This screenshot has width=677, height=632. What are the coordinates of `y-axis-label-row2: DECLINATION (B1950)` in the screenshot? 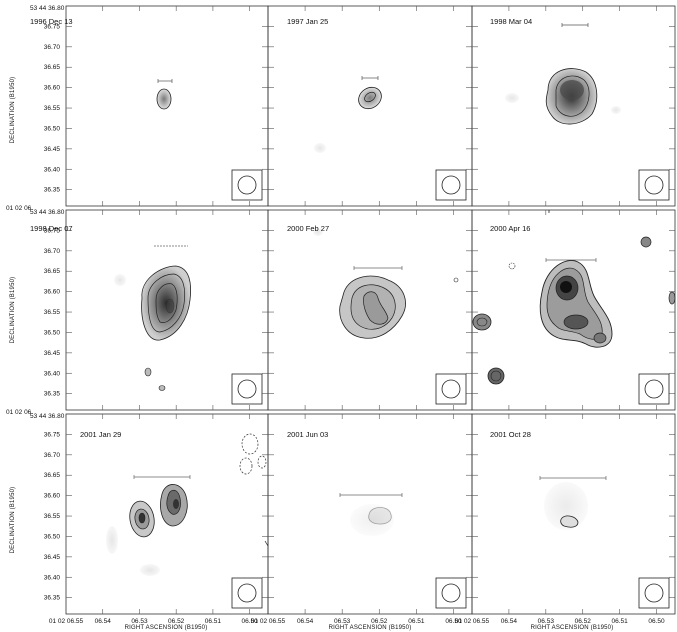 It's located at (13, 310).